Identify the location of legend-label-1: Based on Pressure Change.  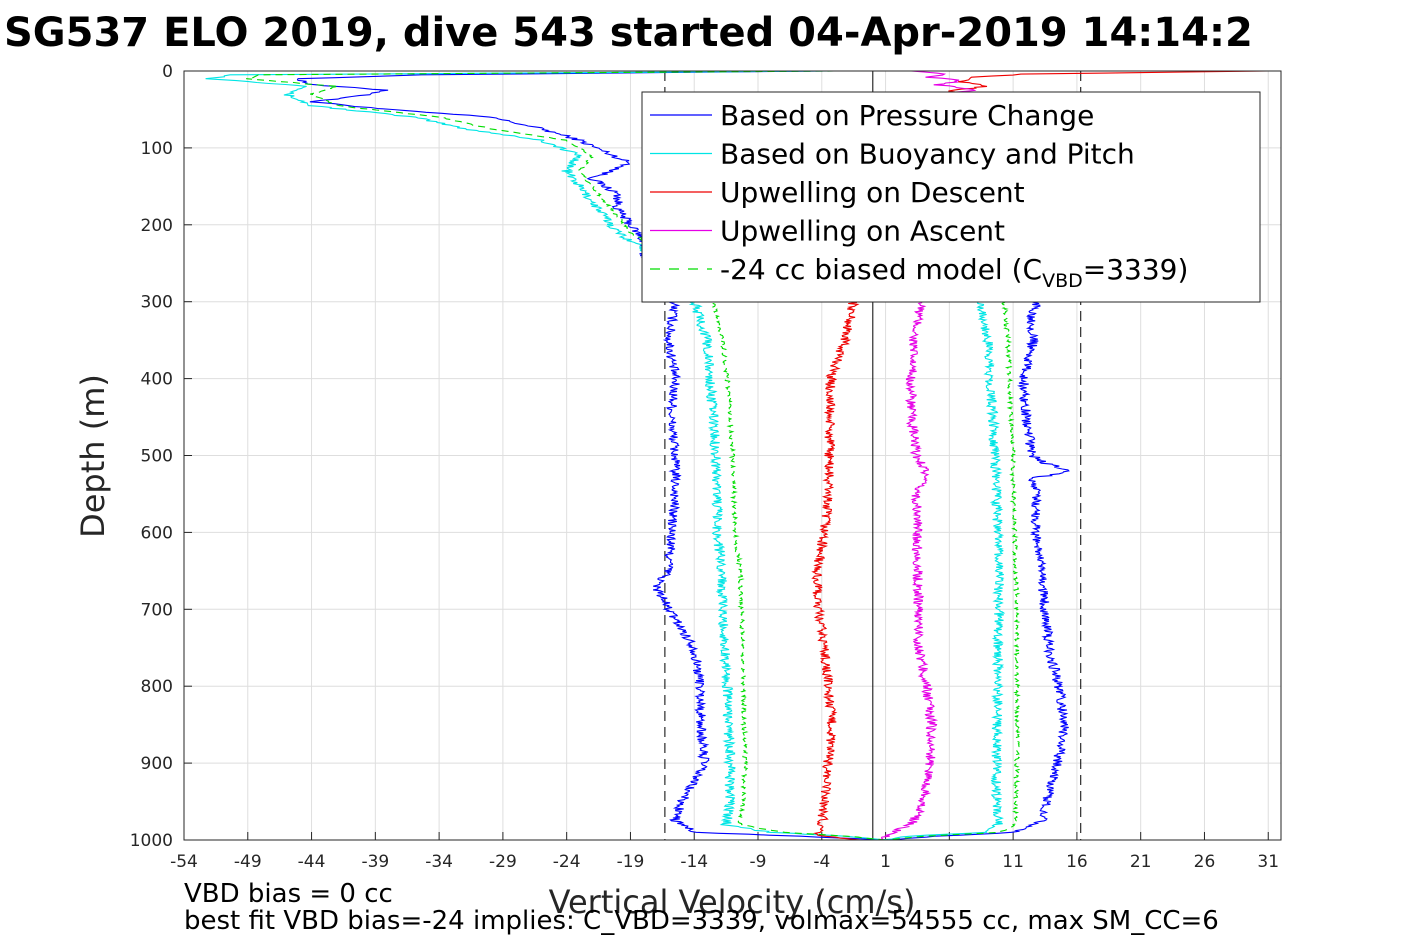
(907, 115).